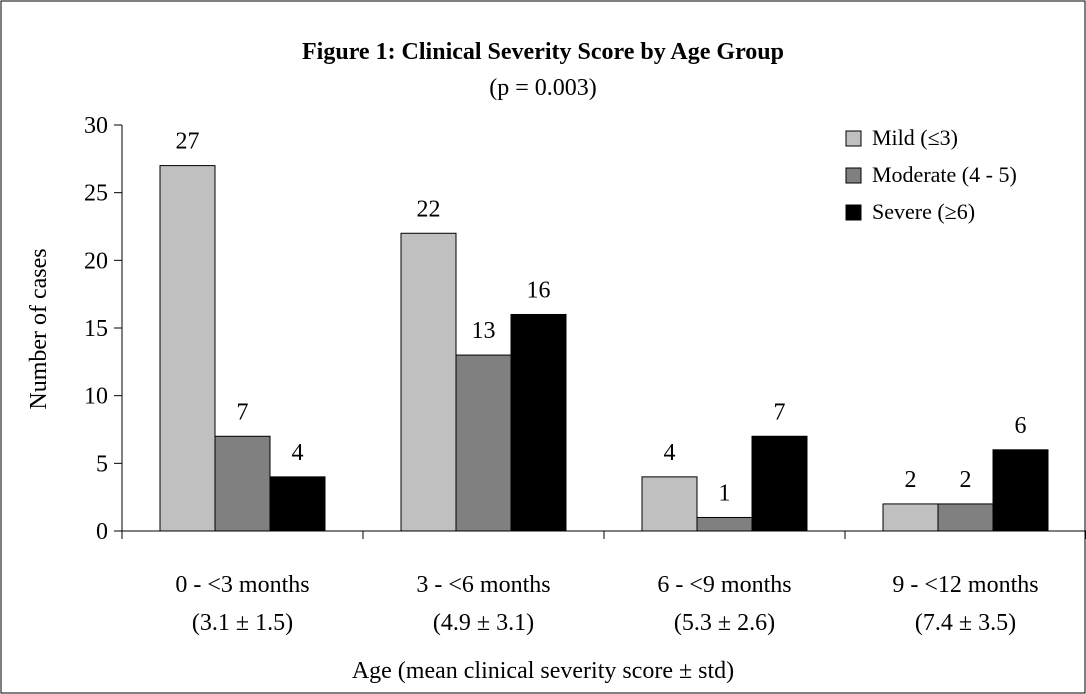 This screenshot has width=1086, height=694. I want to click on y-tick-label: 20, so click(96, 261).